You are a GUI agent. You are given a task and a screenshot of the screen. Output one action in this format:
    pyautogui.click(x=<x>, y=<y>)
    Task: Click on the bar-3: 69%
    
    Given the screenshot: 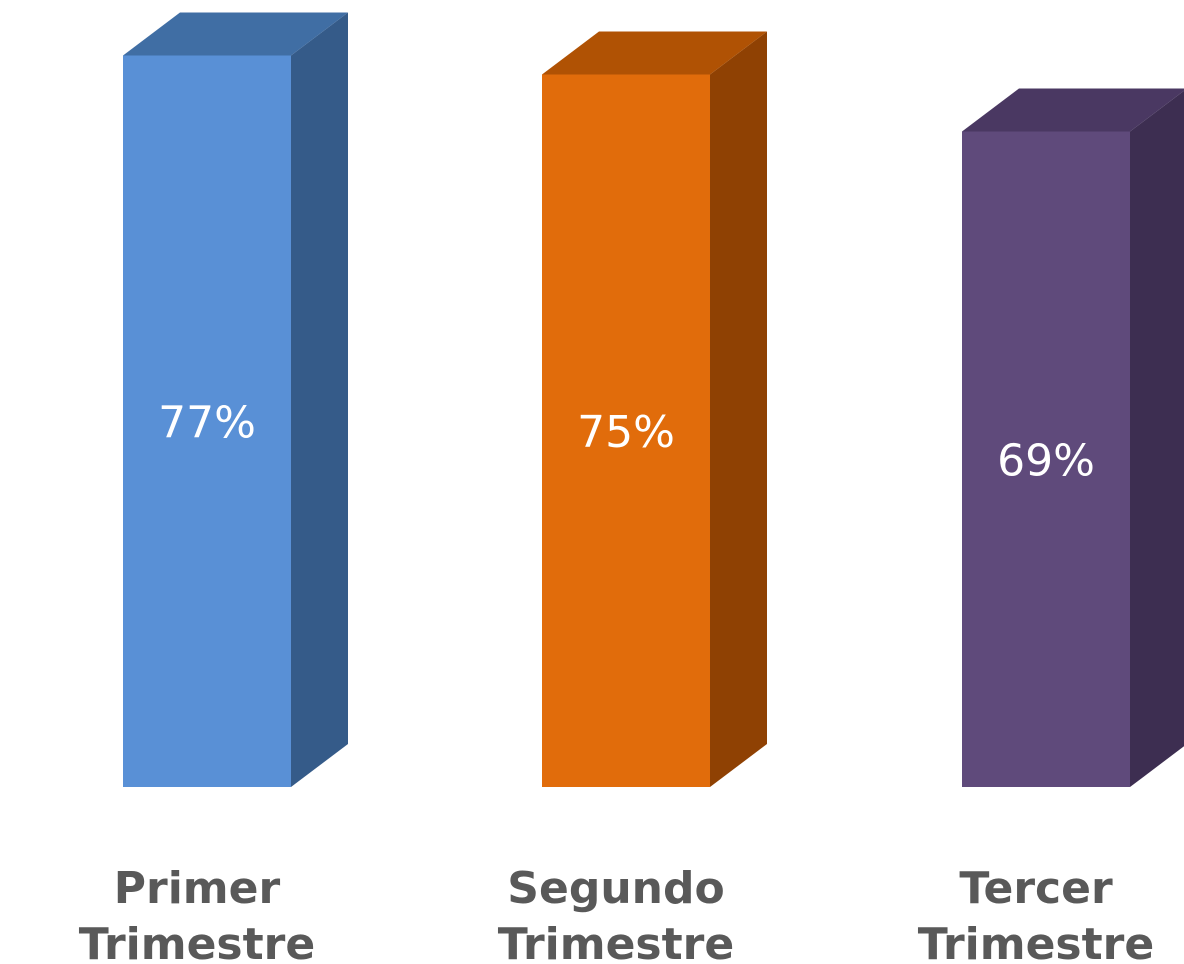 What is the action you would take?
    pyautogui.click(x=1073, y=437)
    